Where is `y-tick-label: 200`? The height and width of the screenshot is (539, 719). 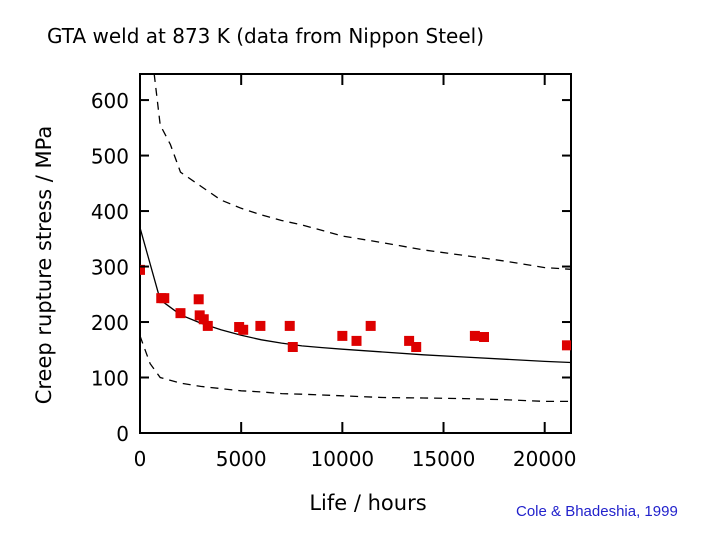 y-tick-label: 200 is located at coordinates (110, 323).